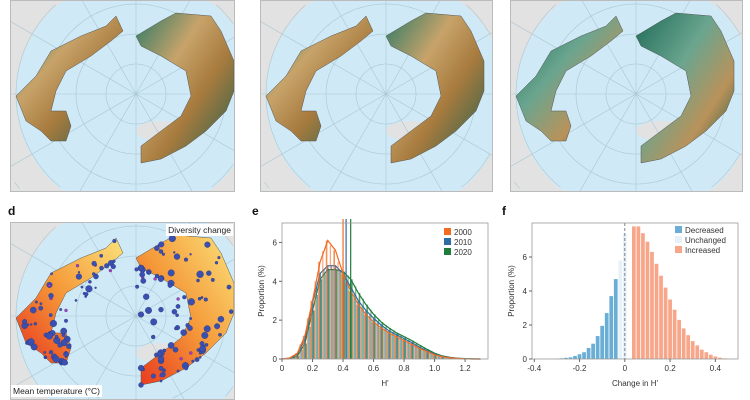 The height and width of the screenshot is (400, 750). I want to click on legend-swatch-decreased, so click(678, 229).